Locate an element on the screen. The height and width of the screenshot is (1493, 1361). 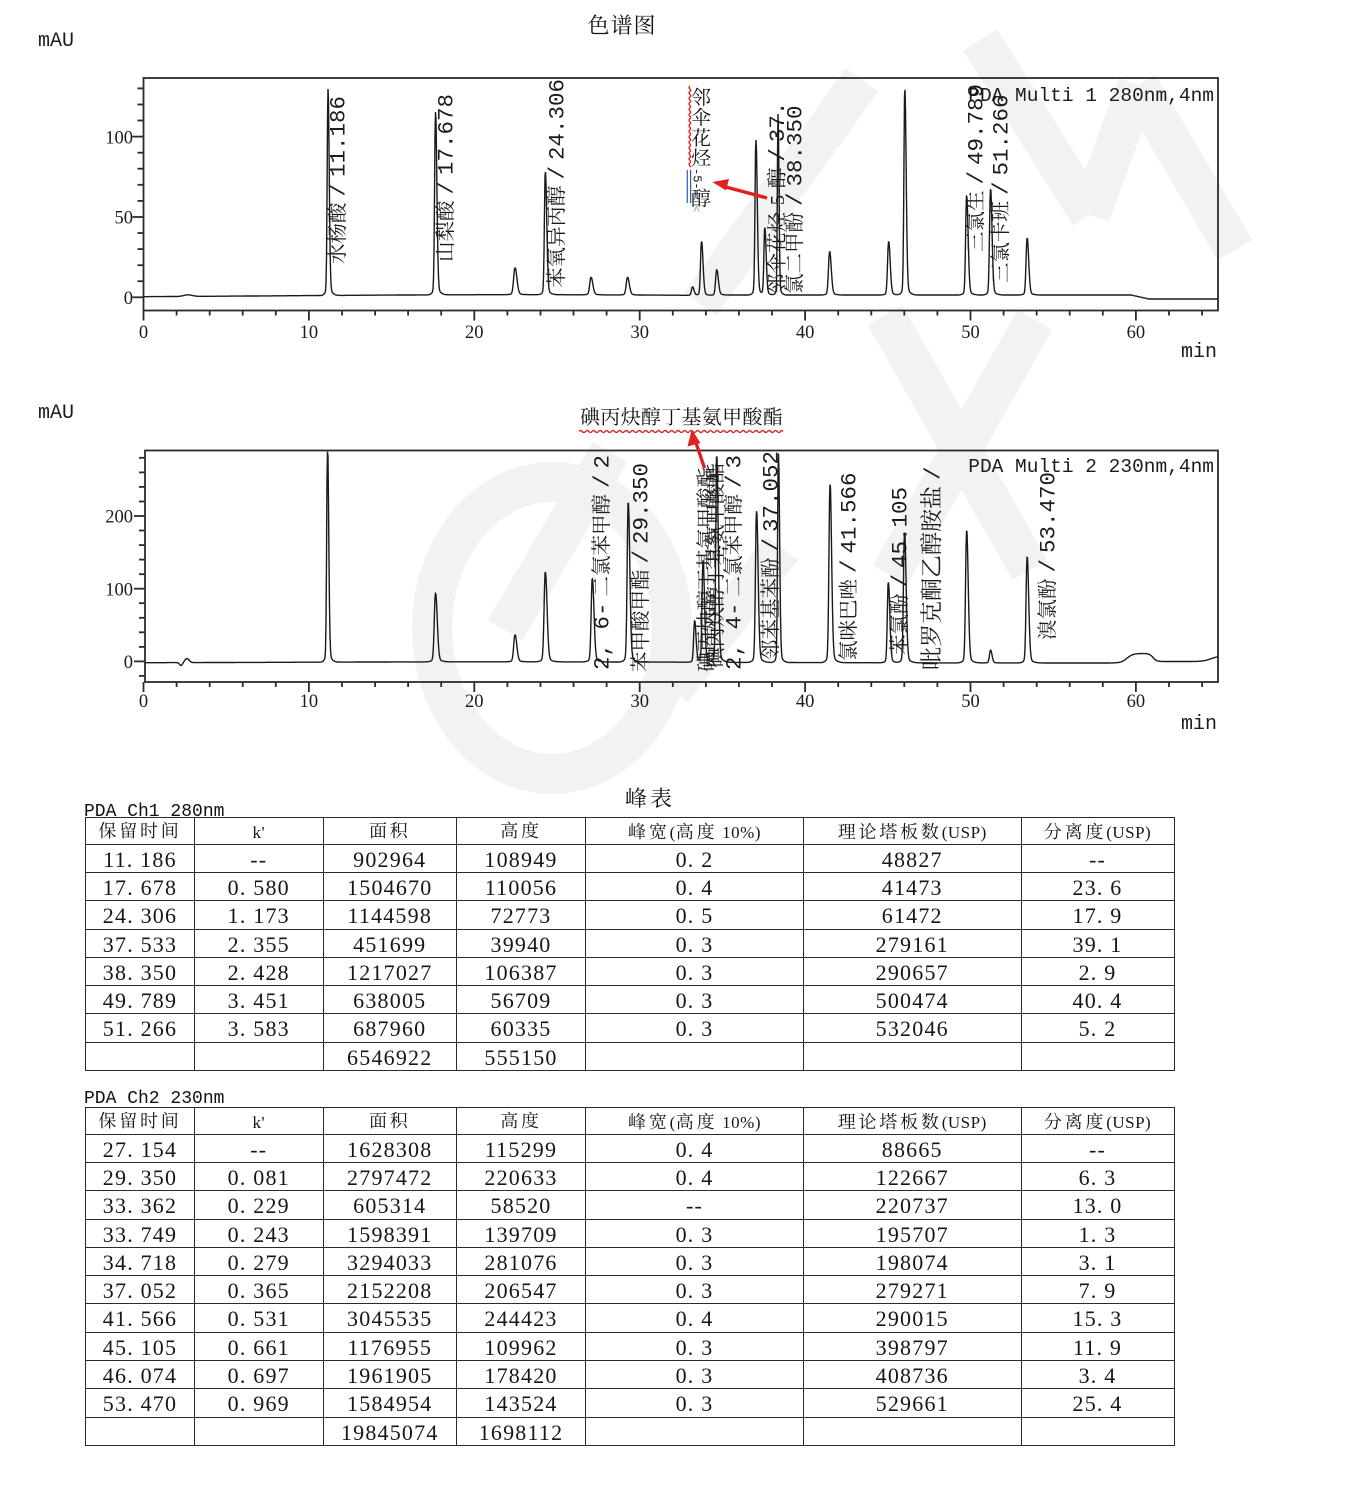
svg-text: PDA Multi 2 230nm,4nm is located at coordinates (1091, 467).